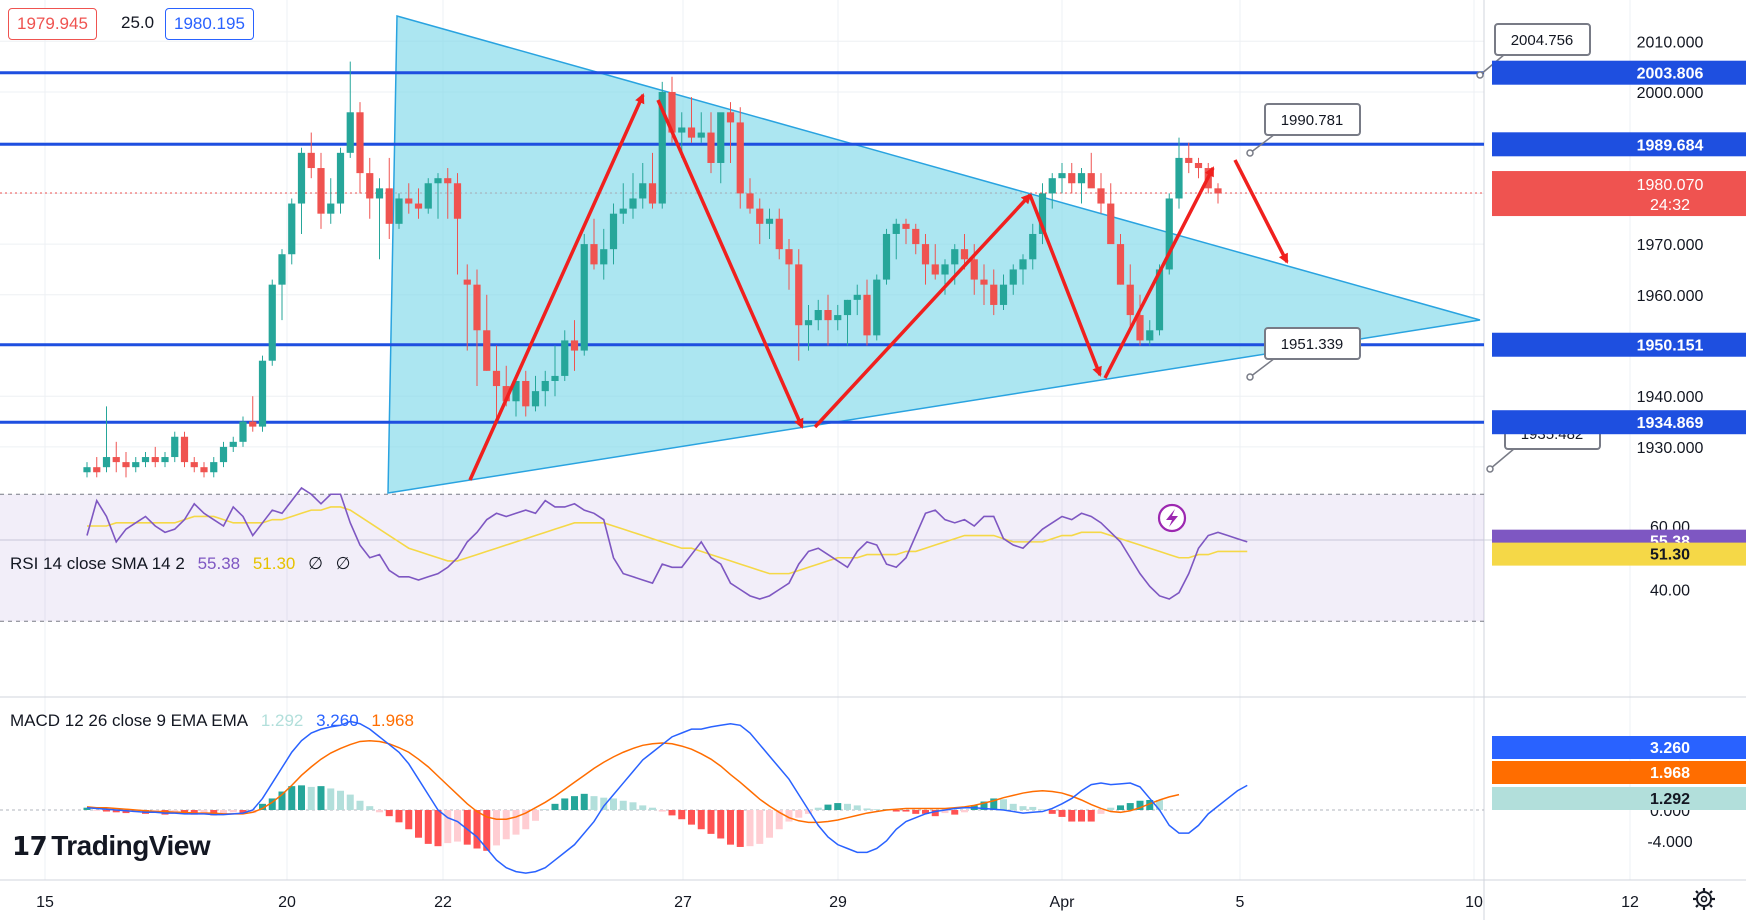 The image size is (1746, 920). Describe the element at coordinates (837, 902) in the screenshot. I see `time-axis: 15 20 22 27 29 Apr 5 10 12` at that location.